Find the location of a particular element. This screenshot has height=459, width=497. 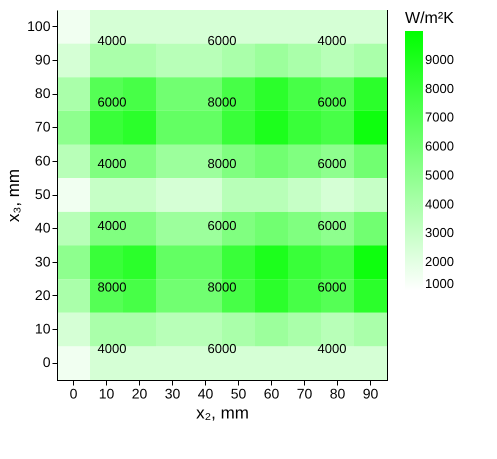

color-bar-label: 5000 is located at coordinates (439, 174).